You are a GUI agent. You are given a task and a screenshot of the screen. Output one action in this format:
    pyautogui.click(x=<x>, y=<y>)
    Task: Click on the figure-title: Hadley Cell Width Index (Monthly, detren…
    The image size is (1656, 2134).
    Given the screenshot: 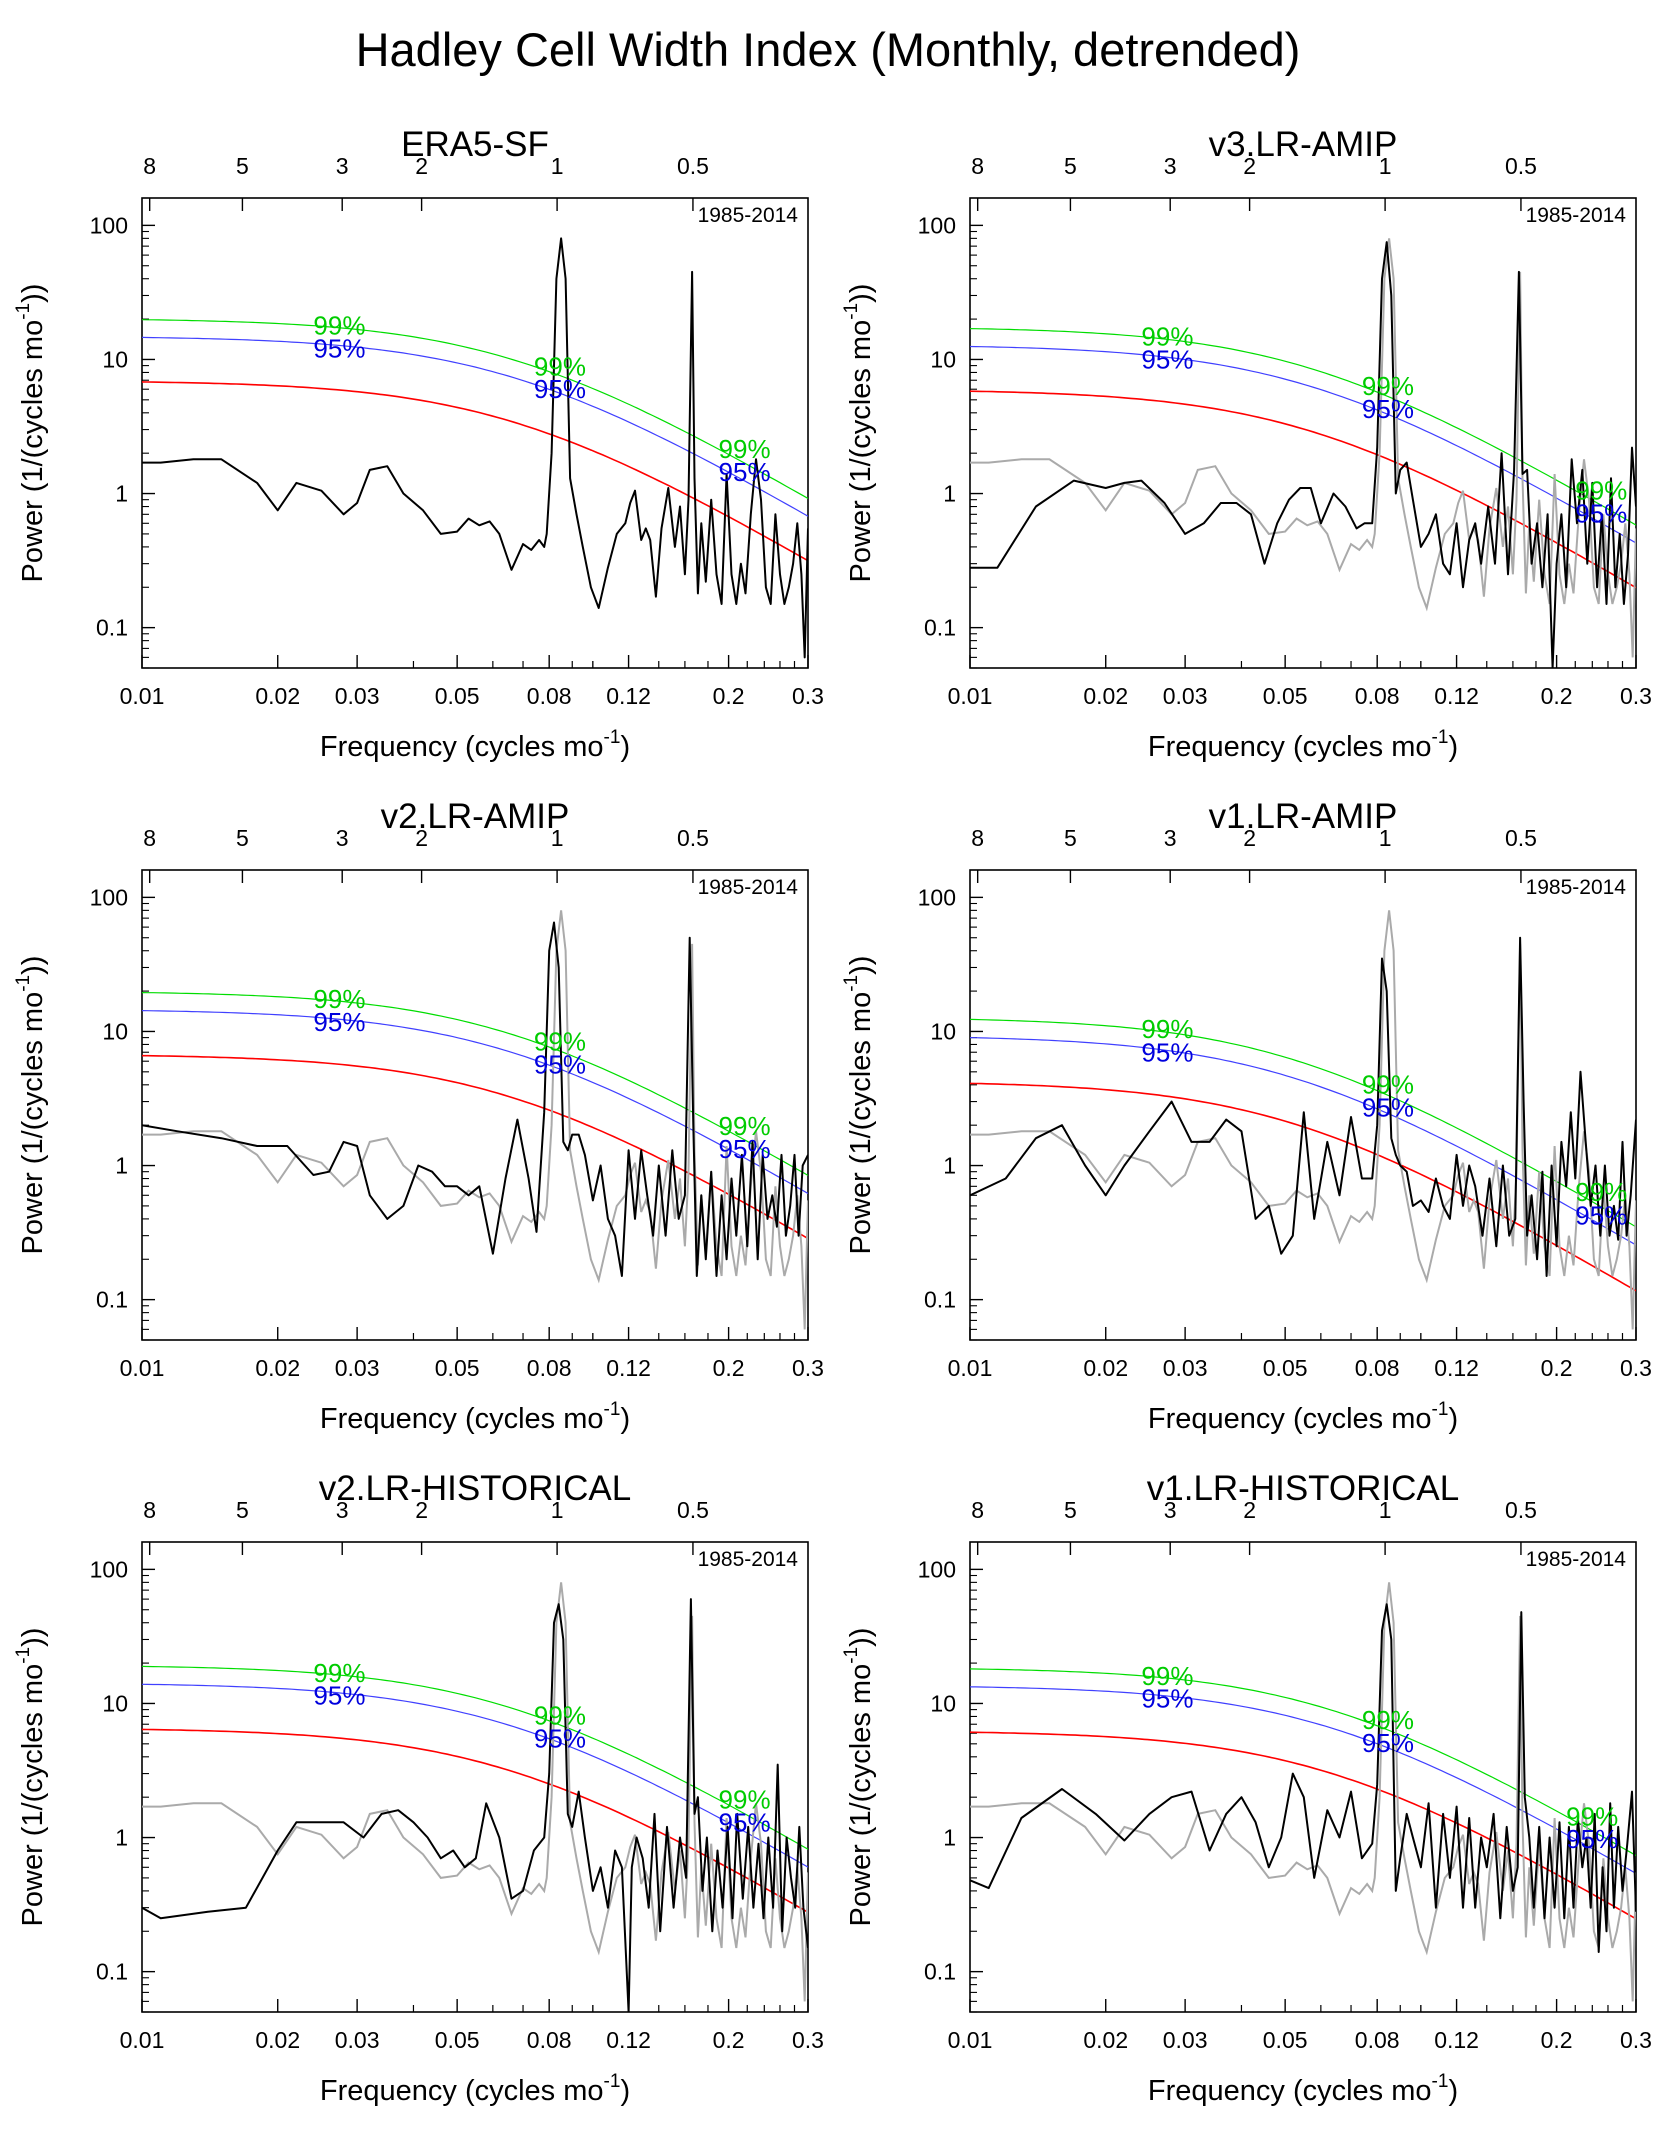 What is the action you would take?
    pyautogui.click(x=828, y=49)
    